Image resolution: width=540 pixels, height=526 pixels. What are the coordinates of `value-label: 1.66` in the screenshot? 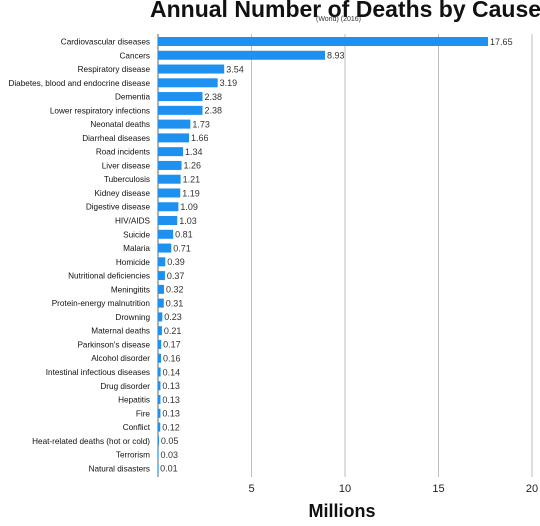 It's located at (200, 138).